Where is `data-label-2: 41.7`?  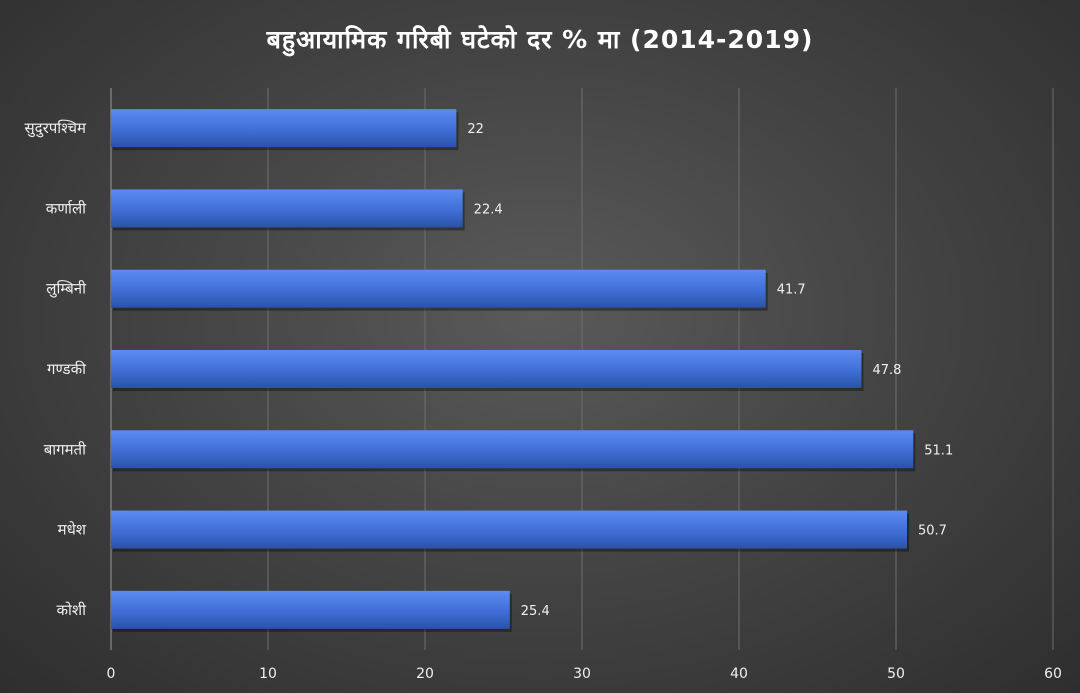
data-label-2: 41.7 is located at coordinates (791, 290).